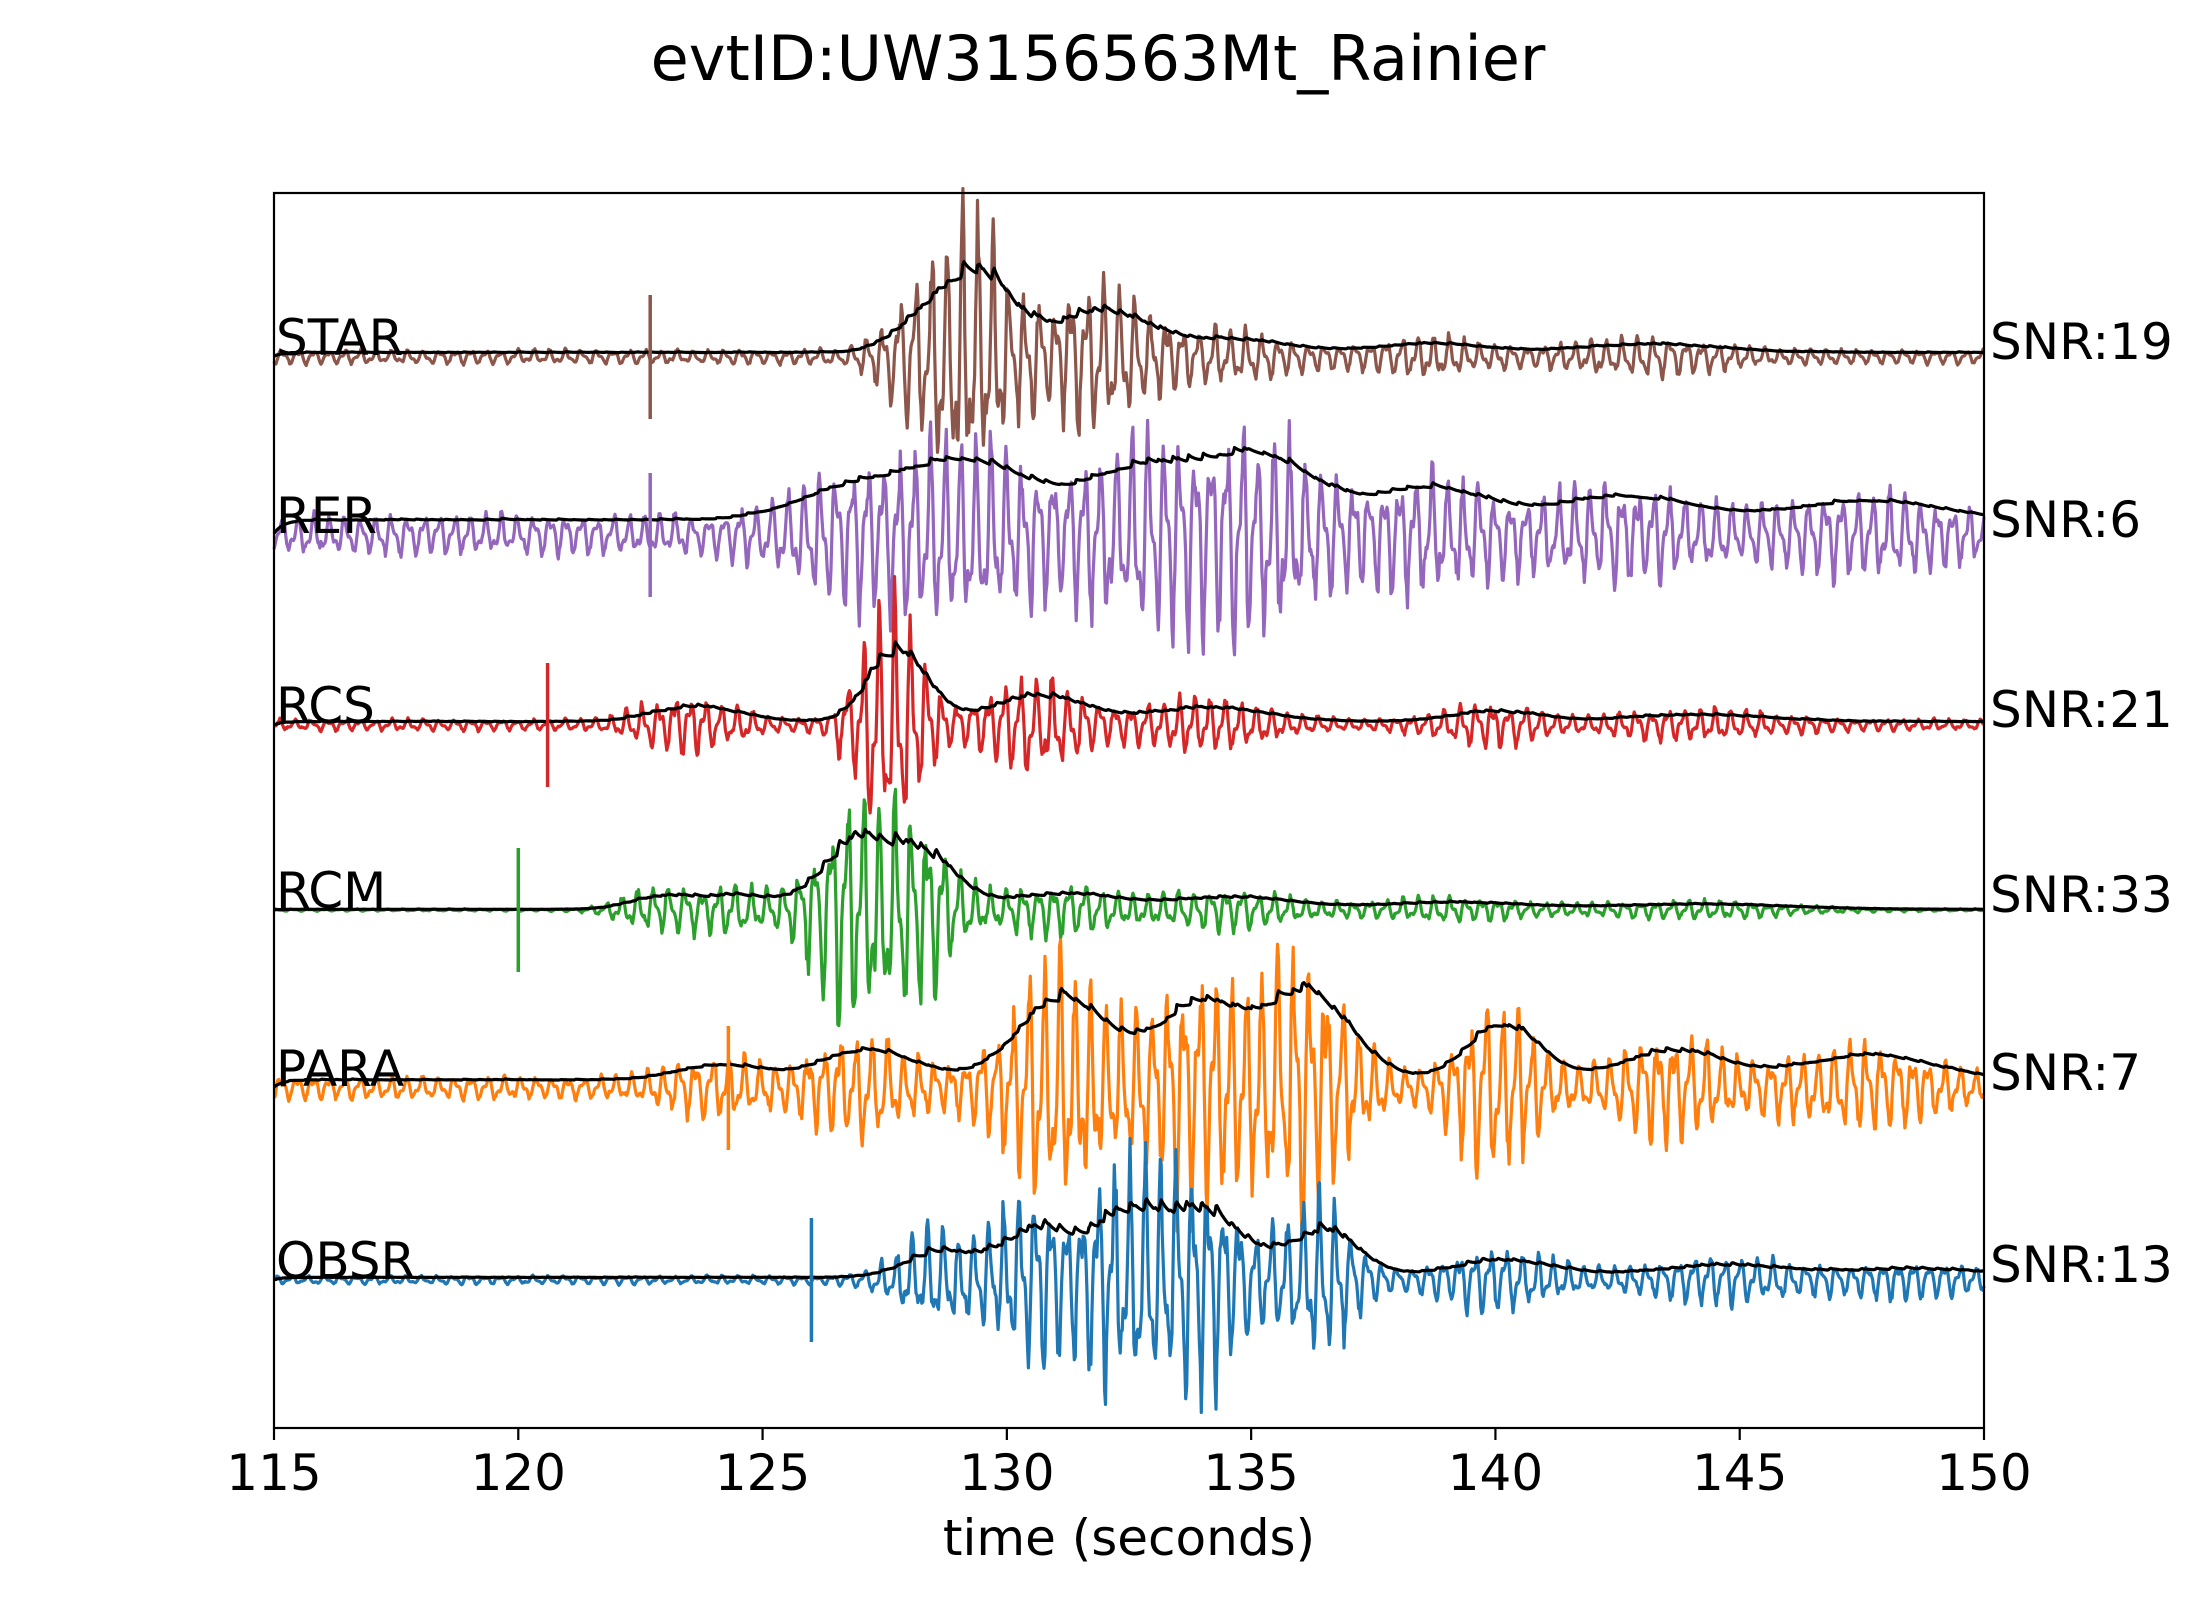 The height and width of the screenshot is (1600, 2200). Describe the element at coordinates (518, 1473) in the screenshot. I see `x-tick-label-120: 120` at that location.